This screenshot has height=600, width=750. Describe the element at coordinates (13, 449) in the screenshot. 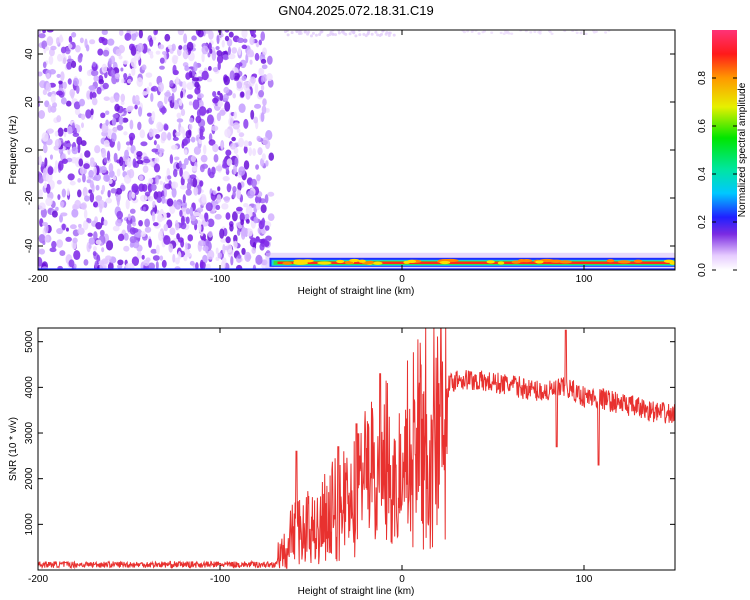

I see `snr-y-axis-label: SNR (10 * v/v)` at that location.